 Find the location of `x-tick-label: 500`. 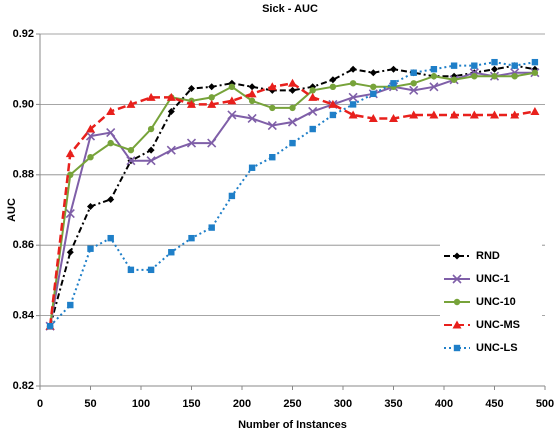

x-tick-label: 500 is located at coordinates (545, 404).